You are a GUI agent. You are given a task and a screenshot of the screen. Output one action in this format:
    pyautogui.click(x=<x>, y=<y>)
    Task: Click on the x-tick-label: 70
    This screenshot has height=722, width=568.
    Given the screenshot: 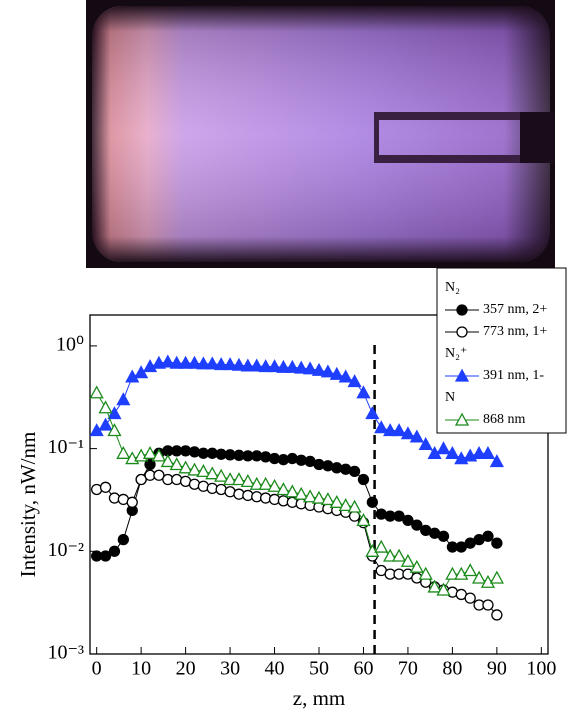 What is the action you would take?
    pyautogui.click(x=408, y=669)
    